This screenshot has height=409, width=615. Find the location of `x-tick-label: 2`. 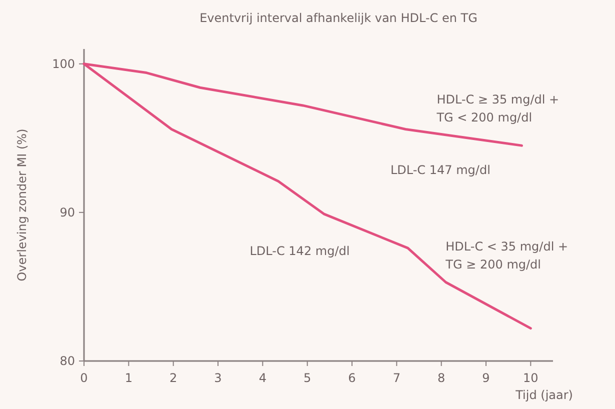

x-tick-label: 2 is located at coordinates (174, 378).